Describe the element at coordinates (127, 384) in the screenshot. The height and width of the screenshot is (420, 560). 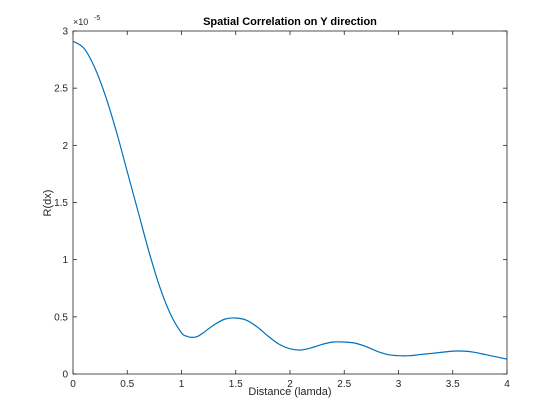
I see `x-tick-label: 0.5` at that location.